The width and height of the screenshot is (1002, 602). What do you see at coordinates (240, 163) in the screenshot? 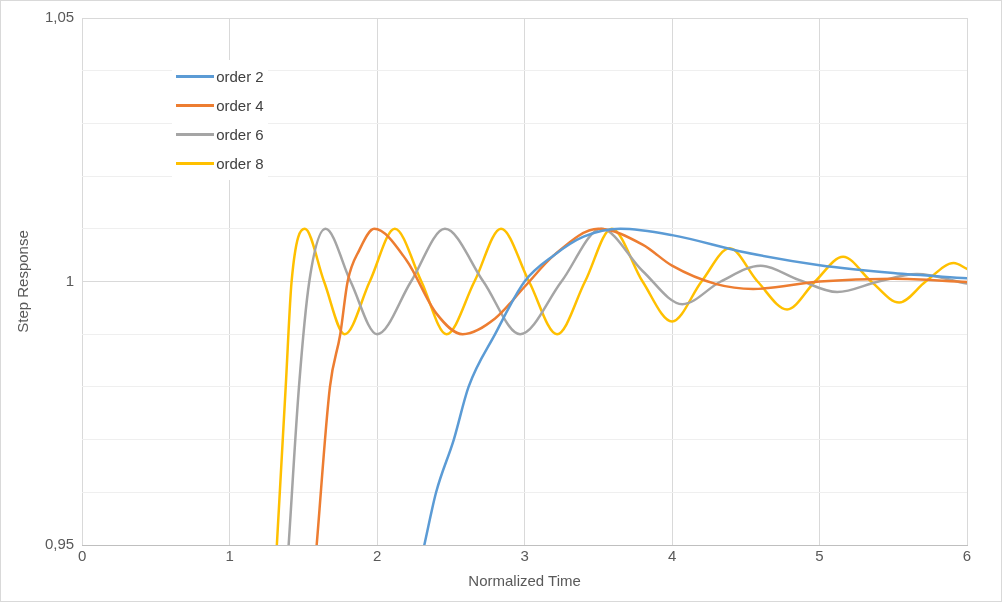
I see `legend-label: order 8` at bounding box center [240, 163].